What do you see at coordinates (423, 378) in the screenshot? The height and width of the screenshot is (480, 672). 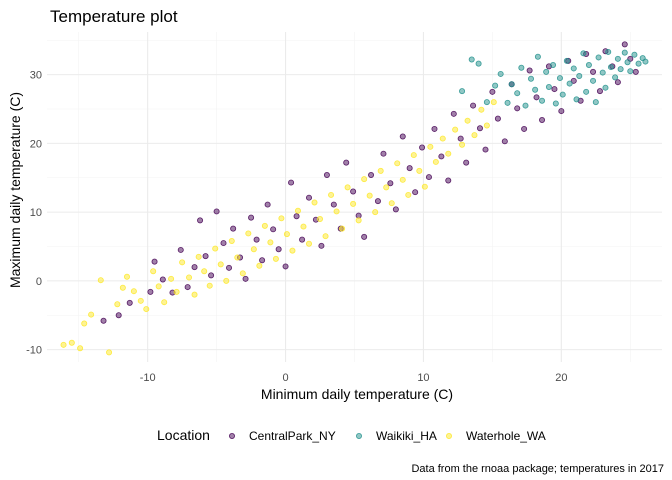 I see `x-tick-label: 10` at bounding box center [423, 378].